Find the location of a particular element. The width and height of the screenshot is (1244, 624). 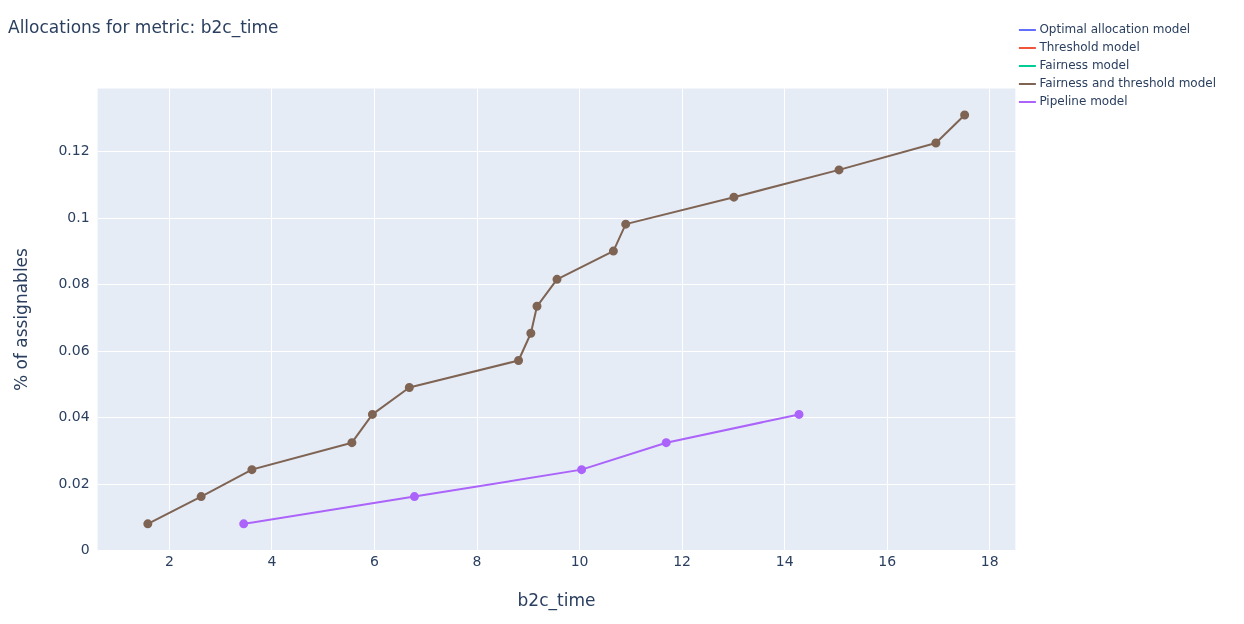

y-tick-label: 0.12 is located at coordinates (74, 150).